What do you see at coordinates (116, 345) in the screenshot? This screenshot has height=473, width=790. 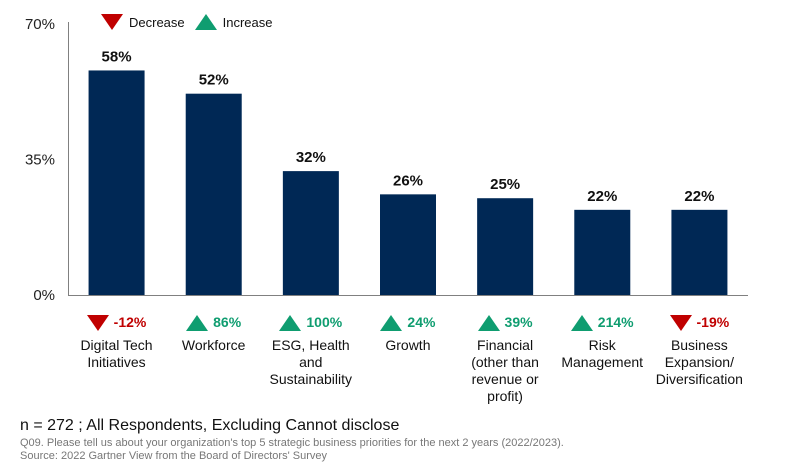 I see `x-tick-label-line: Digital Tech` at bounding box center [116, 345].